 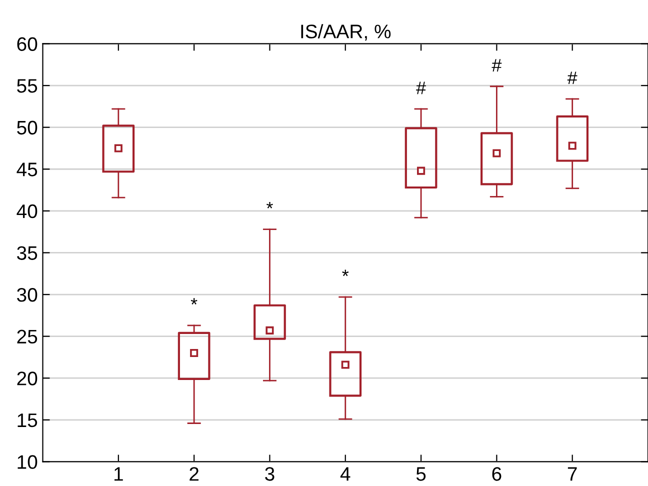 What do you see at coordinates (28, 421) in the screenshot?
I see `y-tick-label: 15` at bounding box center [28, 421].